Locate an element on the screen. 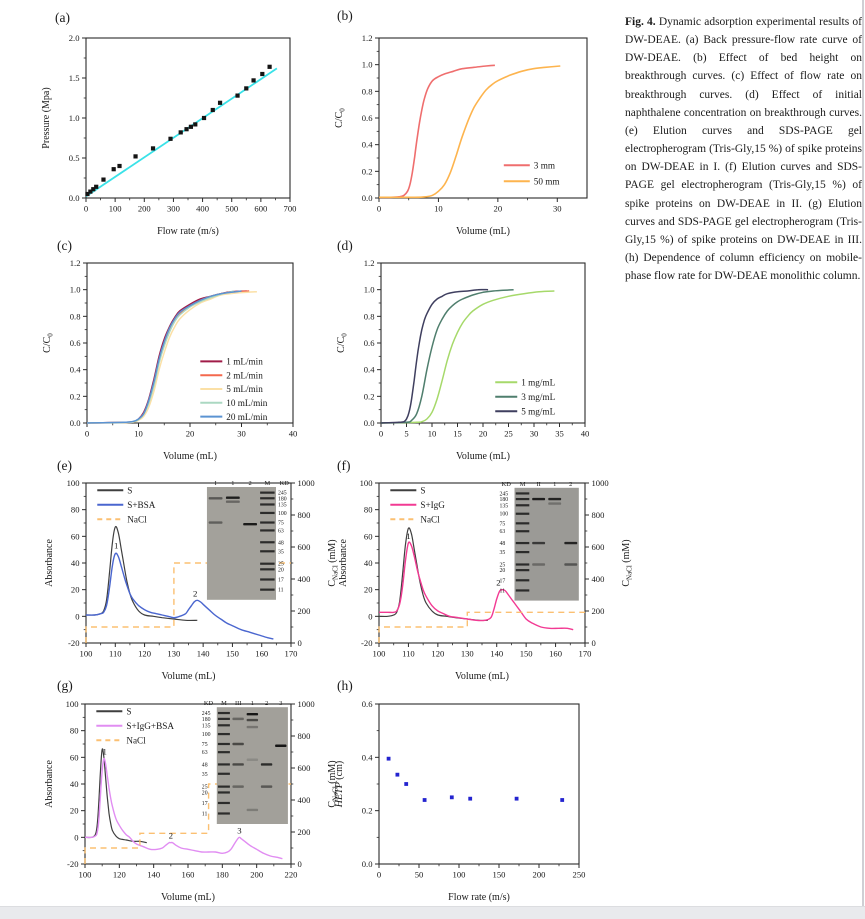 This screenshot has width=865, height=919. svg-text: 11 is located at coordinates (281, 591).